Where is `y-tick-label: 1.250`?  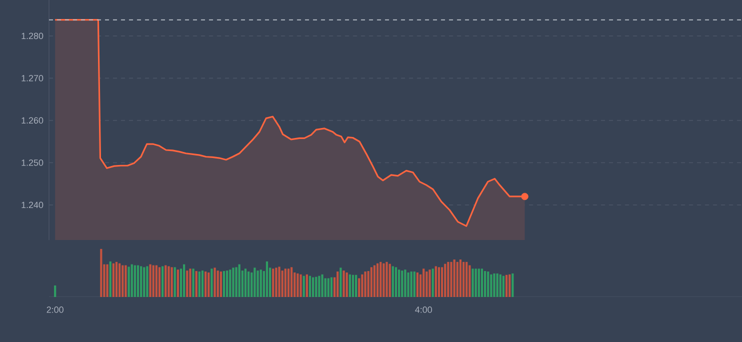
y-tick-label: 1.250 is located at coordinates (33, 162).